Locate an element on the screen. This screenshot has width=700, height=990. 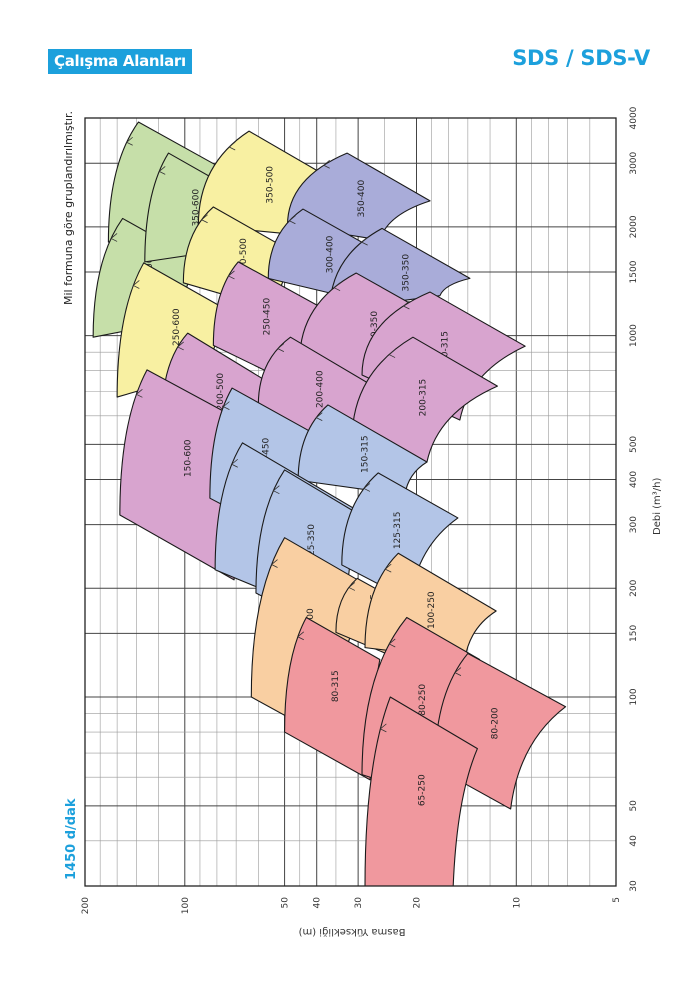
head-tick-label: 5 is located at coordinates (617, 900).